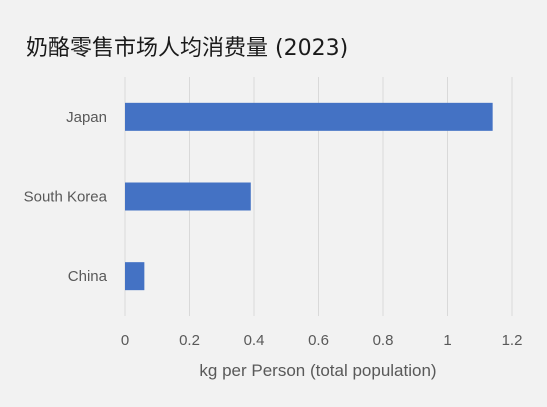 This screenshot has width=547, height=407. I want to click on x-tick-label-4: 0.8, so click(383, 340).